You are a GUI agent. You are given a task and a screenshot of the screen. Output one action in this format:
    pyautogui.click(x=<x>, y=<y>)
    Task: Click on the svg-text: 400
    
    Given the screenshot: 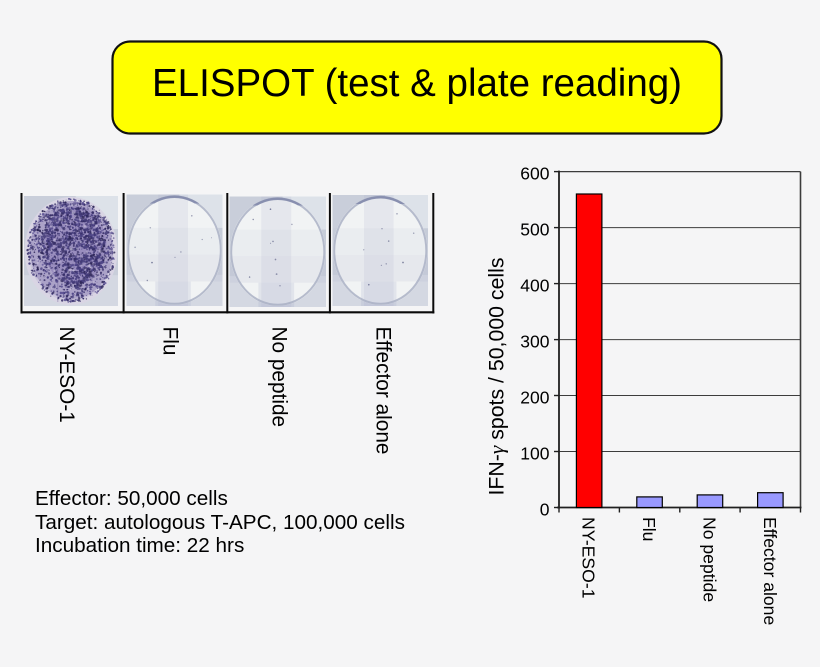 What is the action you would take?
    pyautogui.click(x=534, y=285)
    